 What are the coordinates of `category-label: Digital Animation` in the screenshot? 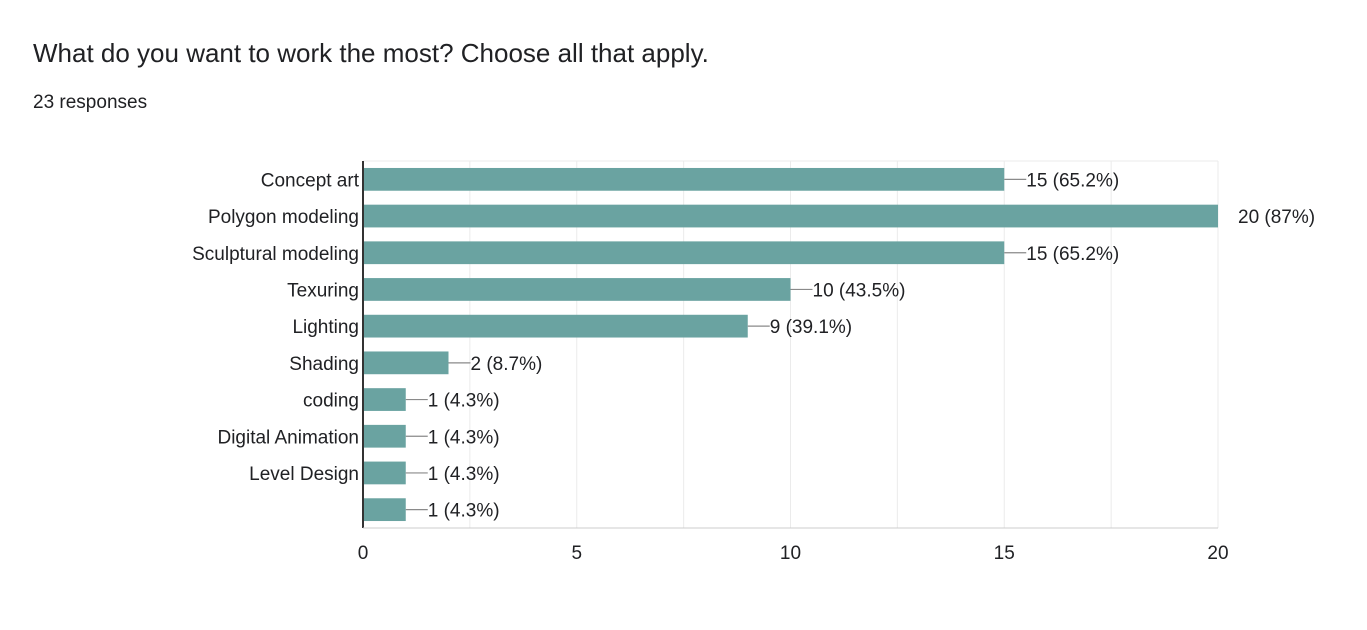 It's located at (288, 437).